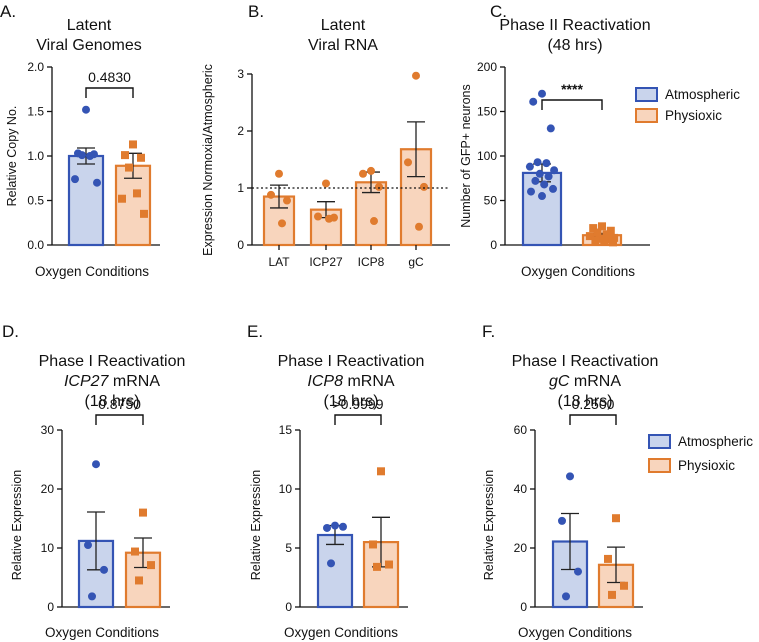 Image resolution: width=759 pixels, height=642 pixels. I want to click on panel-d-label: D., so click(10, 331).